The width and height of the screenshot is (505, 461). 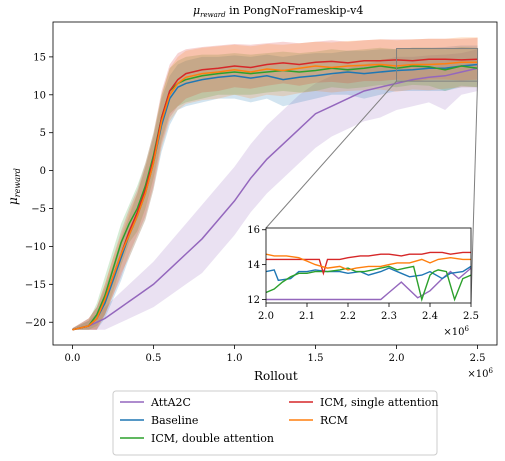 What do you see at coordinates (212, 438) in the screenshot?
I see `legend-label-icm-double-attention: ICM, double attention` at bounding box center [212, 438].